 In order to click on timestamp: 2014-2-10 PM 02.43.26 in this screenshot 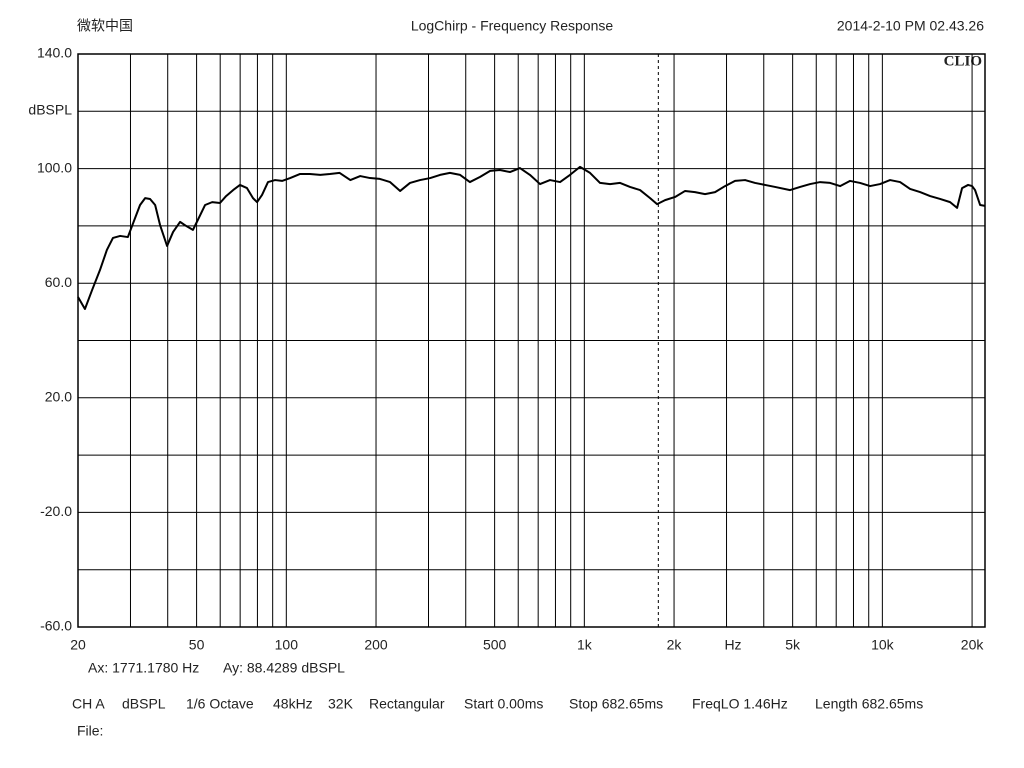, I will do `click(910, 26)`.